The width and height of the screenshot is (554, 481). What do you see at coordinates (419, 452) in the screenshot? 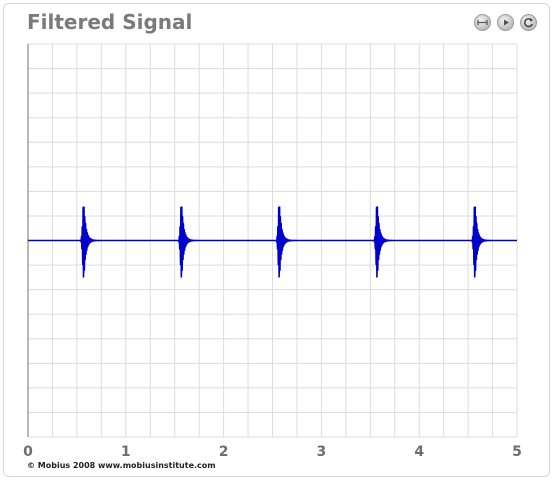
I see `x-tick-label: 4` at bounding box center [419, 452].